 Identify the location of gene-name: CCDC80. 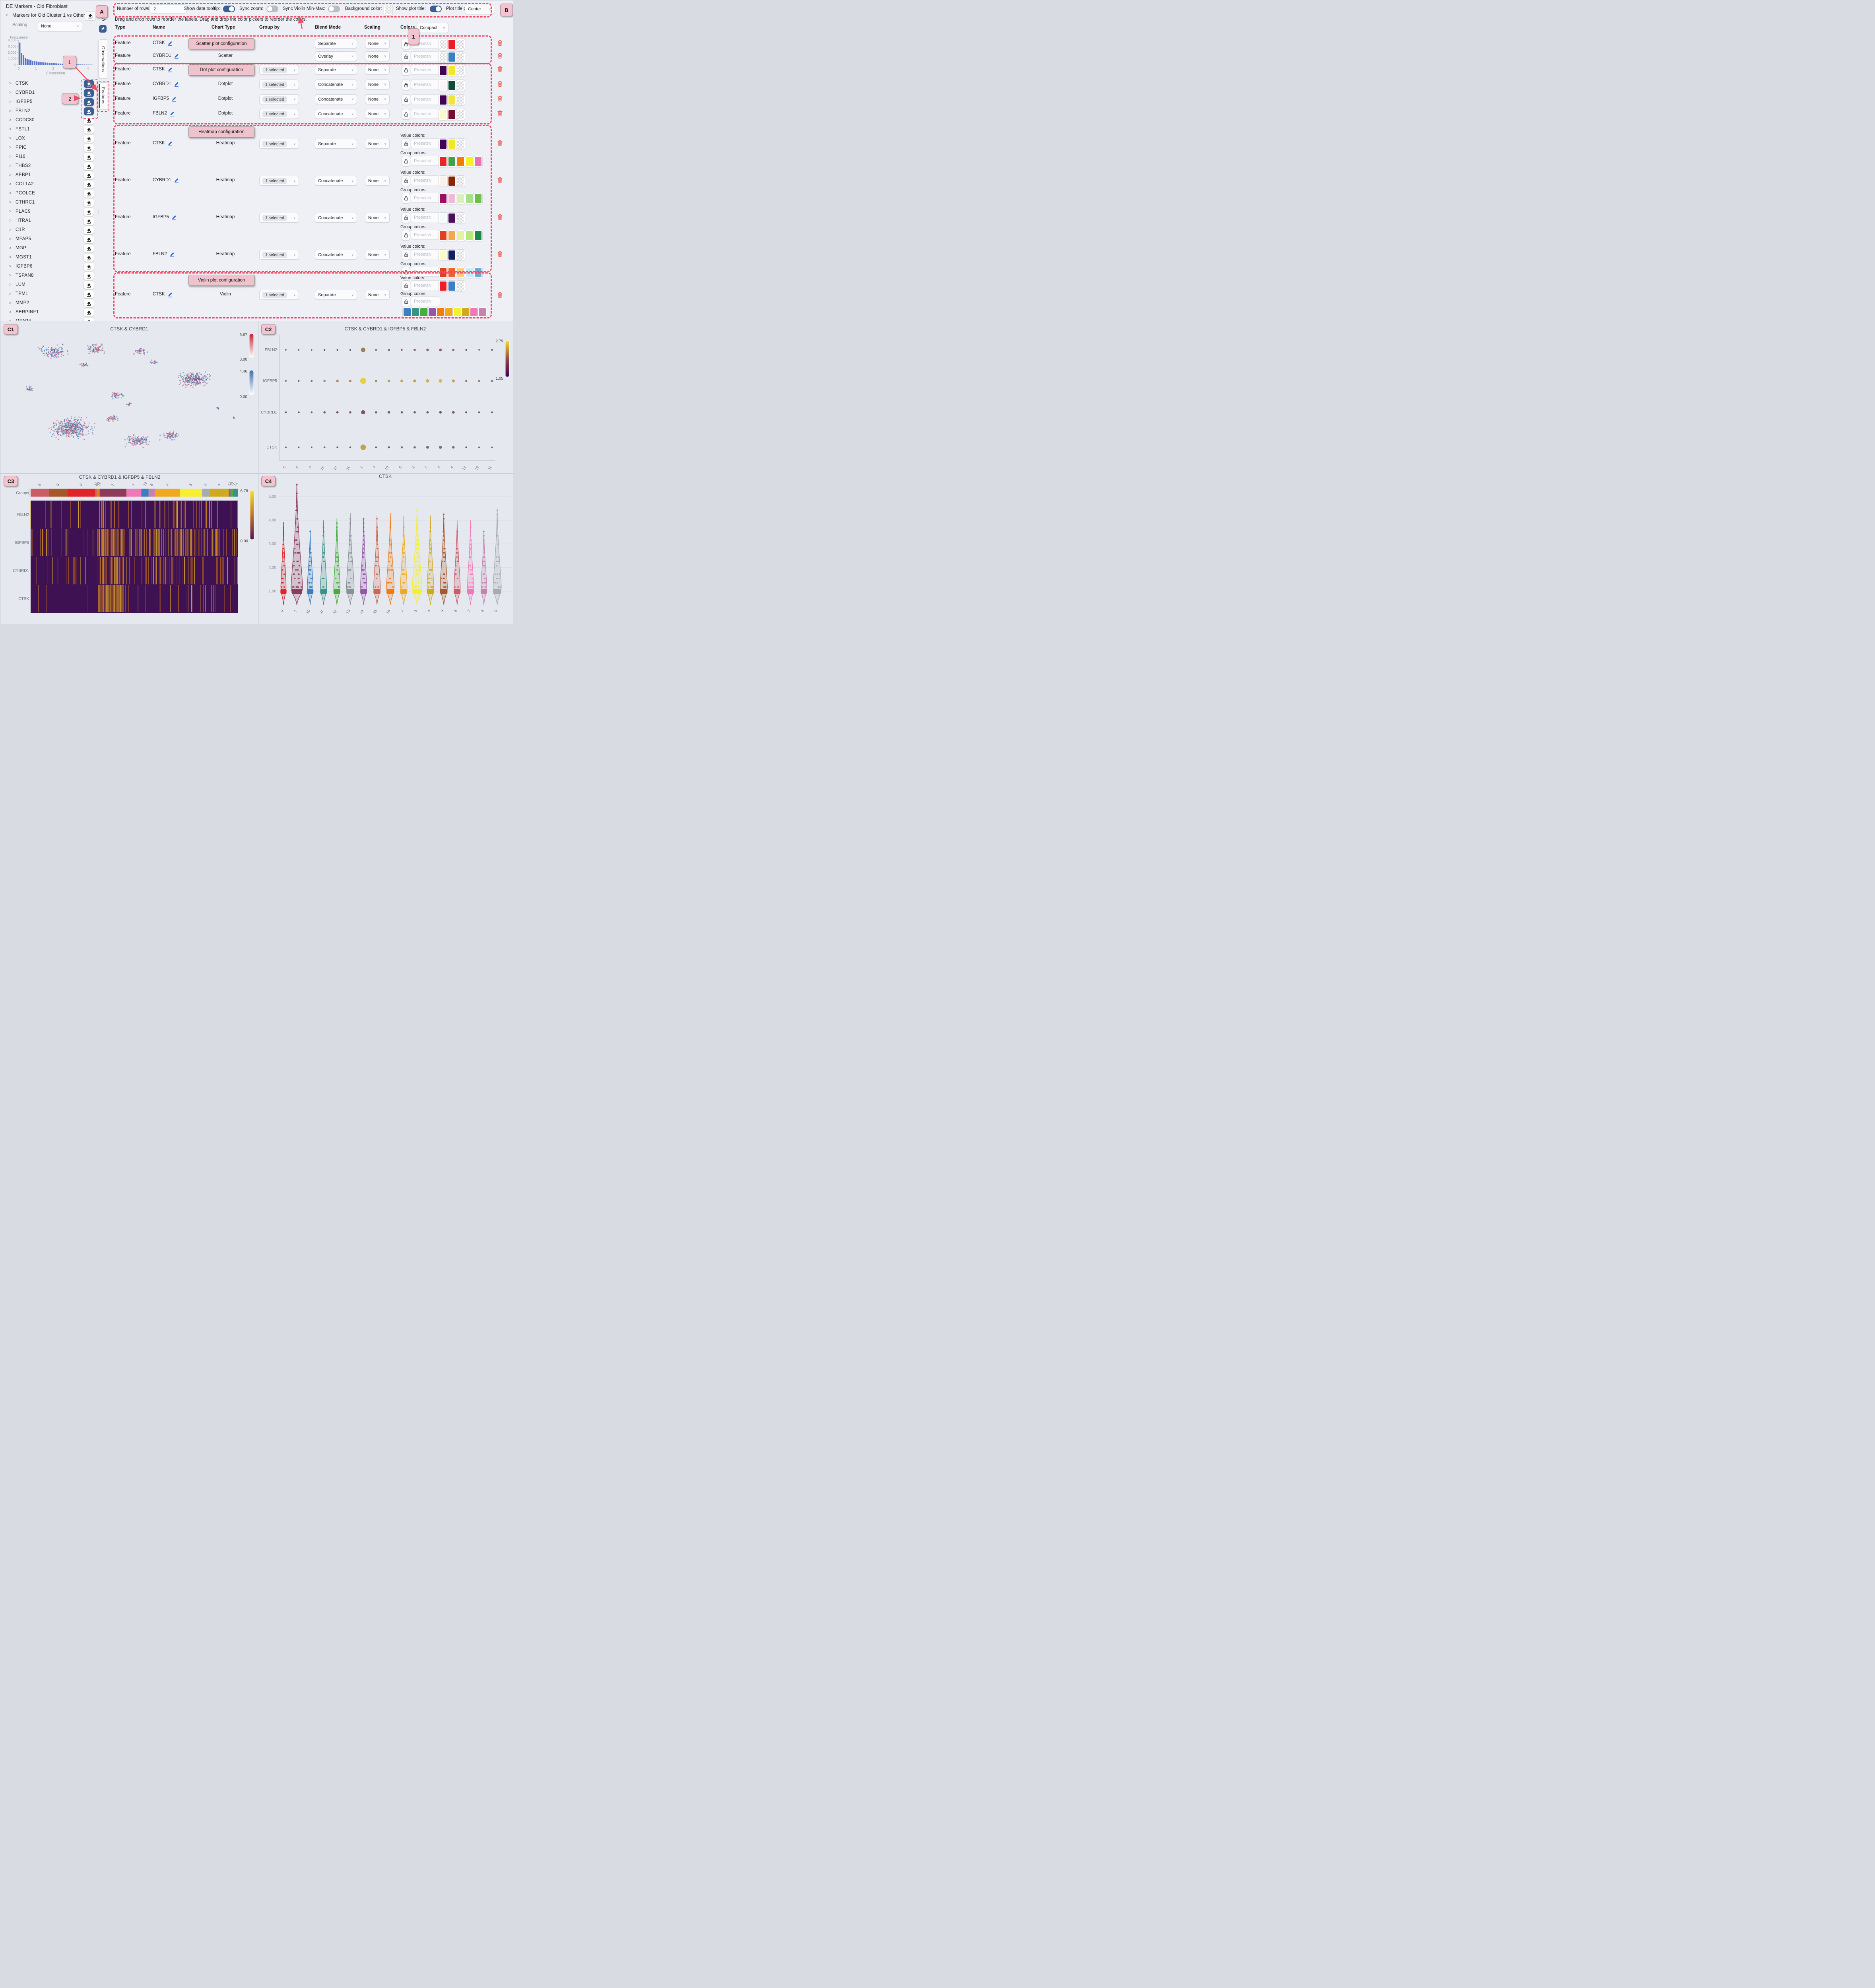
(25, 120).